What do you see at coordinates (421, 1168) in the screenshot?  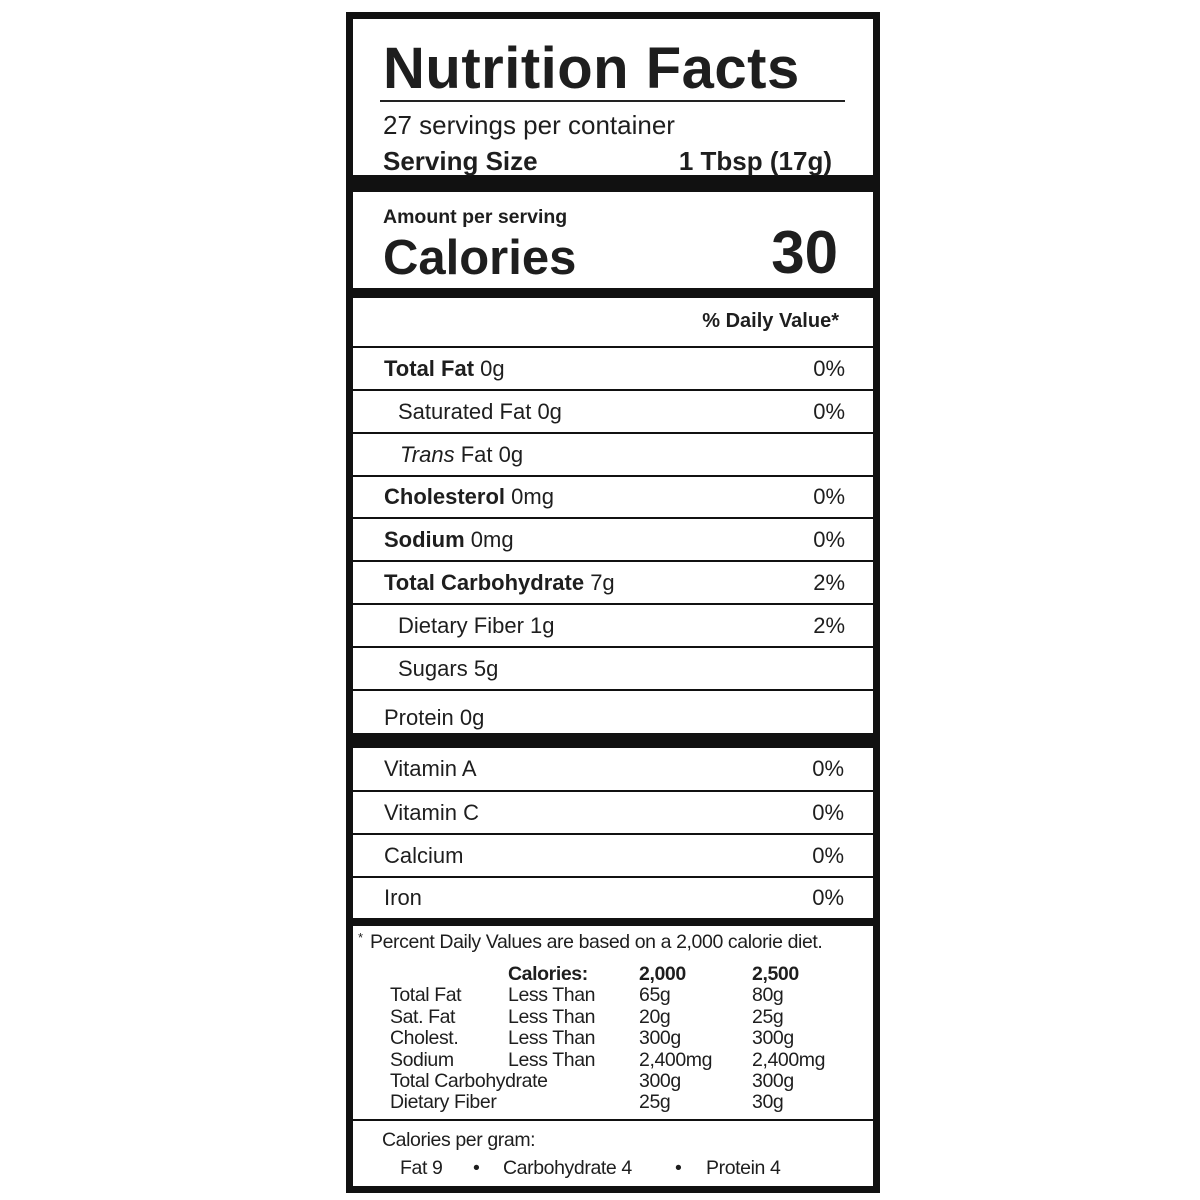 I see `cpg-fat: Fat 9` at bounding box center [421, 1168].